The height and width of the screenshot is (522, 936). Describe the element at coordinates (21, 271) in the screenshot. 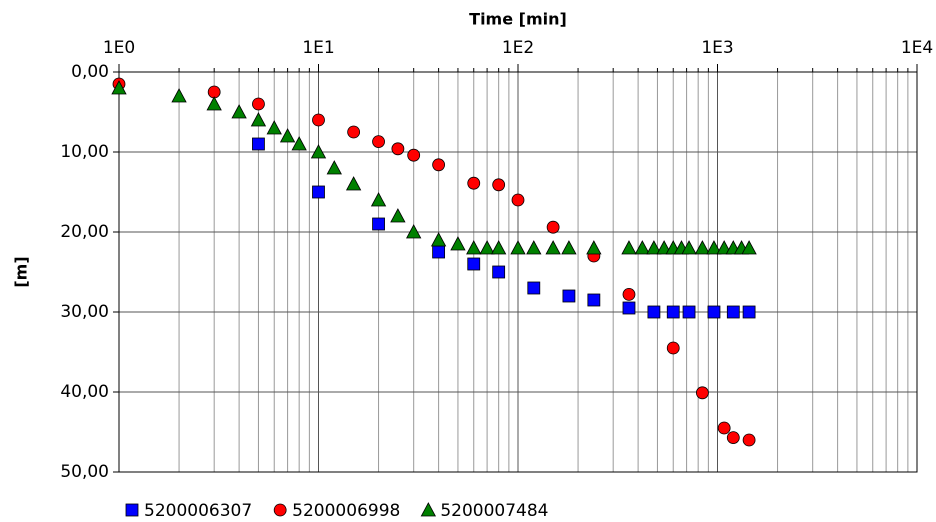

I see `y-axis-label: [m]` at that location.